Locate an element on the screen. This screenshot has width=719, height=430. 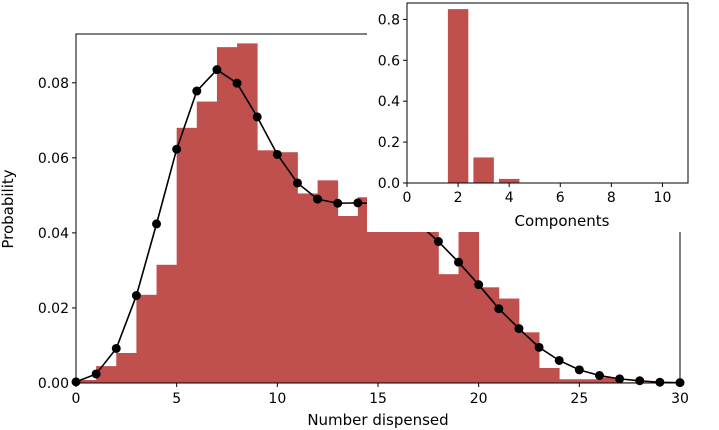
y-tick-label: 0.00 is located at coordinates (53, 384).